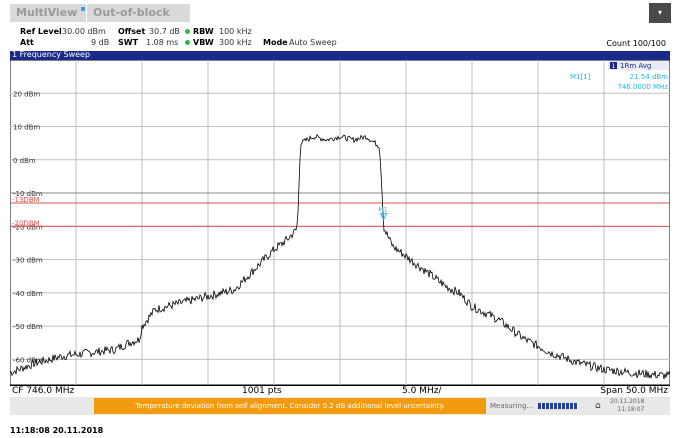 This screenshot has width=674, height=438. I want to click on marker-triangle, so click(383, 217).